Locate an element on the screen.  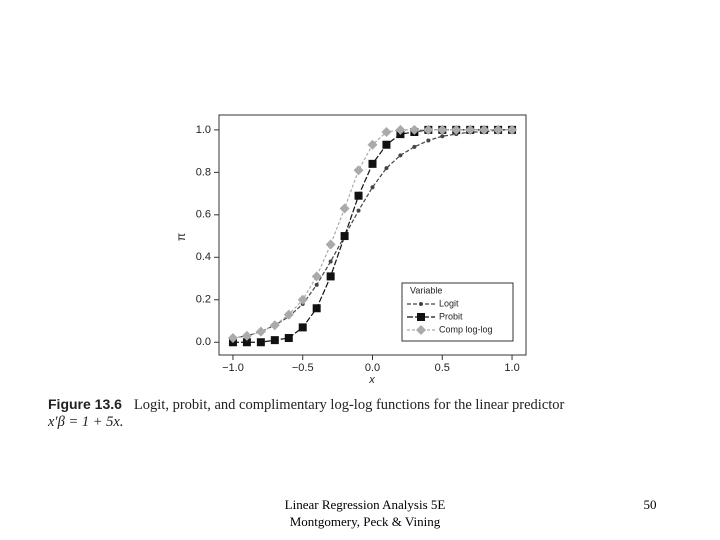
x-axis-label: x is located at coordinates (371, 380).